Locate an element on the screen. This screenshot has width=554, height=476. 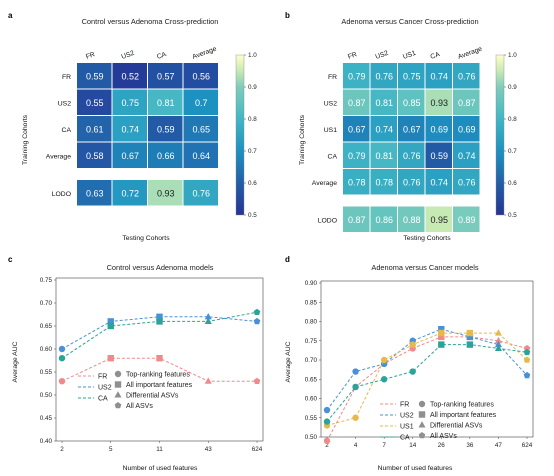
cell-value: 0.58 is located at coordinates (95, 156).